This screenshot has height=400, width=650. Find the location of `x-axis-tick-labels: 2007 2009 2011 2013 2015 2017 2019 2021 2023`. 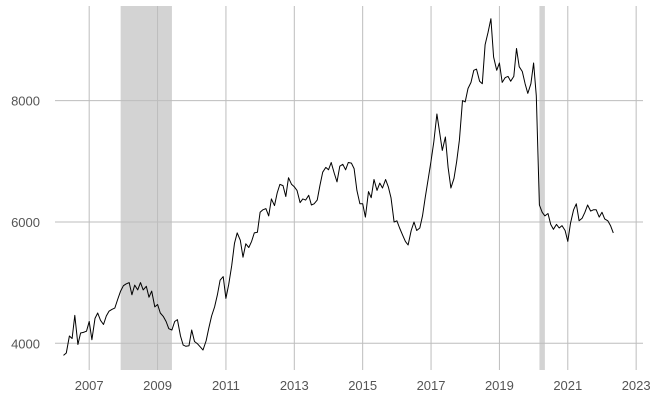

x-axis-tick-labels: 2007 2009 2011 2013 2015 2017 2019 2021 2023 is located at coordinates (362, 385).